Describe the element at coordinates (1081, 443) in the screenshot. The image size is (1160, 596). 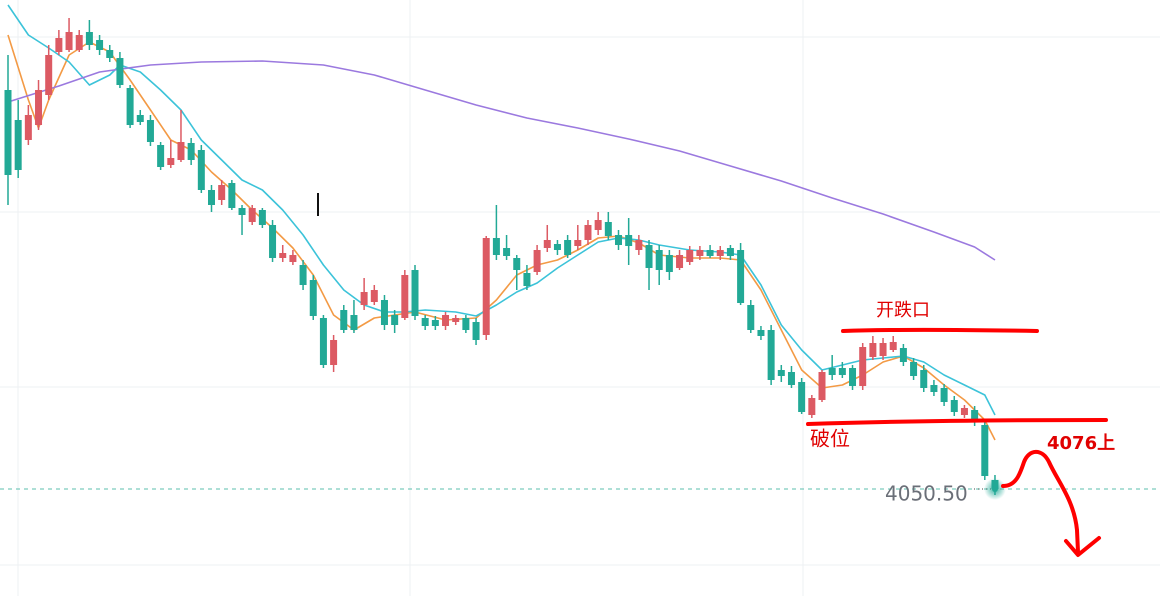
I see `annotation: 4076上` at that location.